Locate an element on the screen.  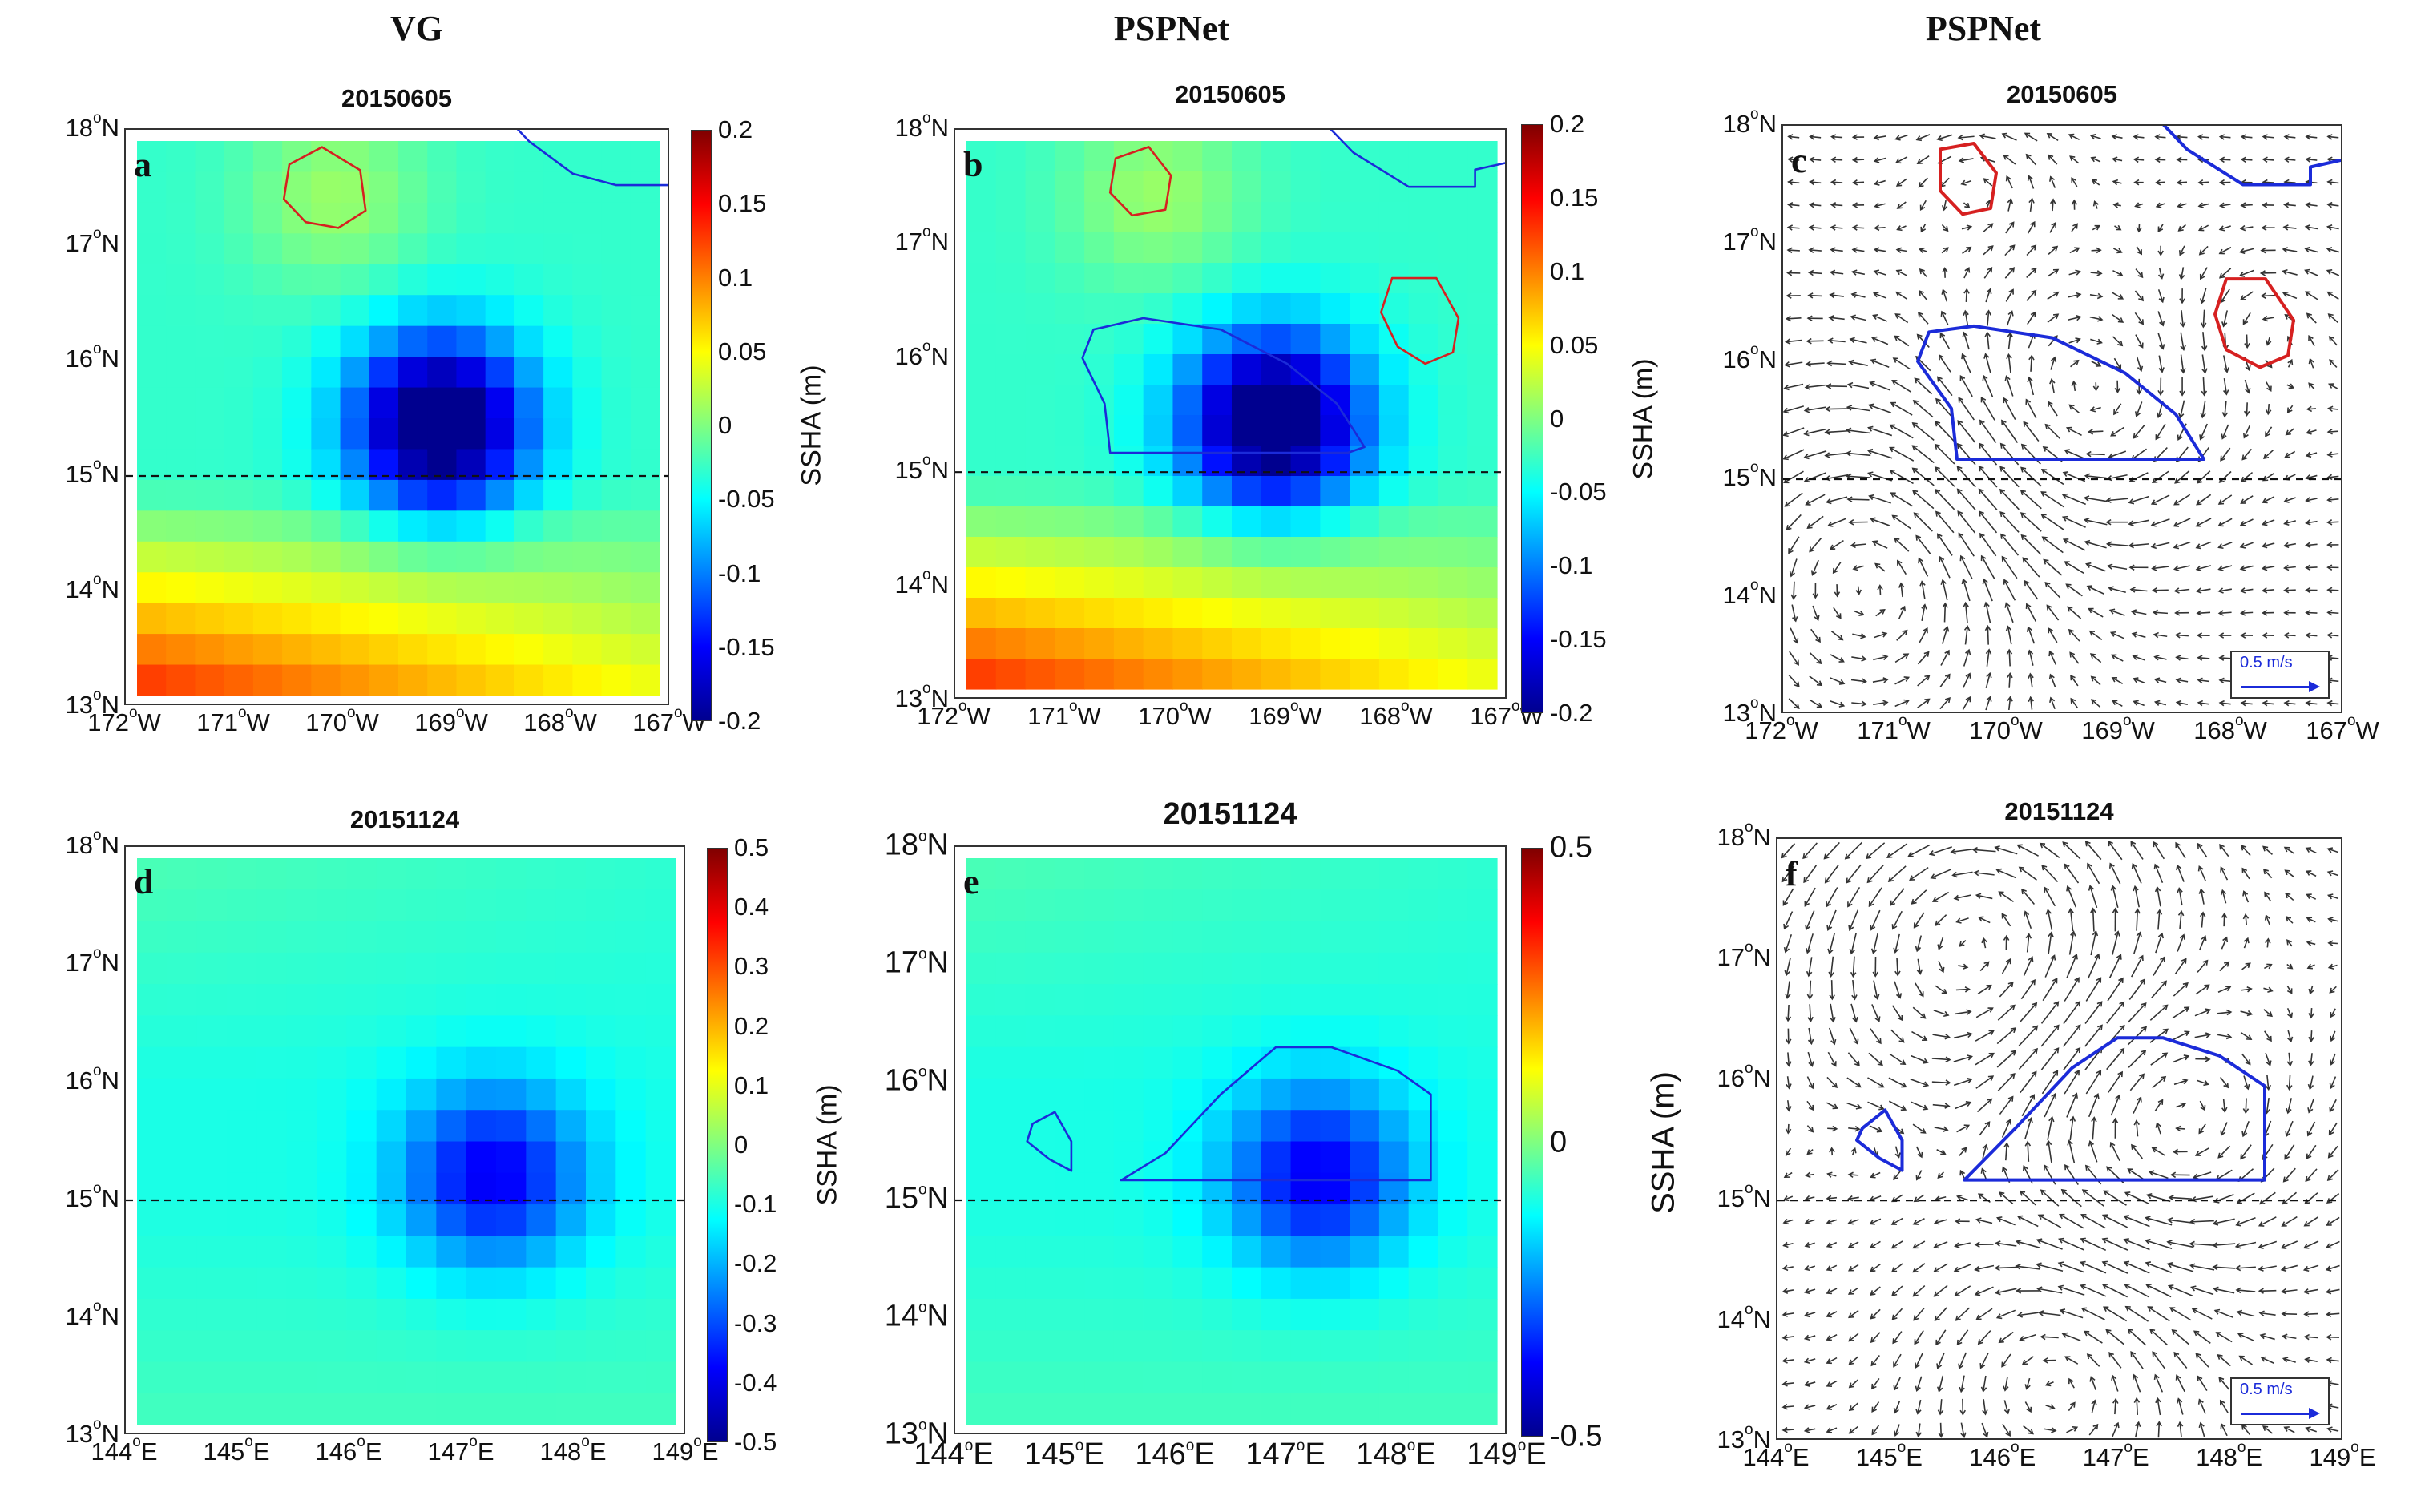
colorbar-tick-label: -0.2 is located at coordinates (739, 721).